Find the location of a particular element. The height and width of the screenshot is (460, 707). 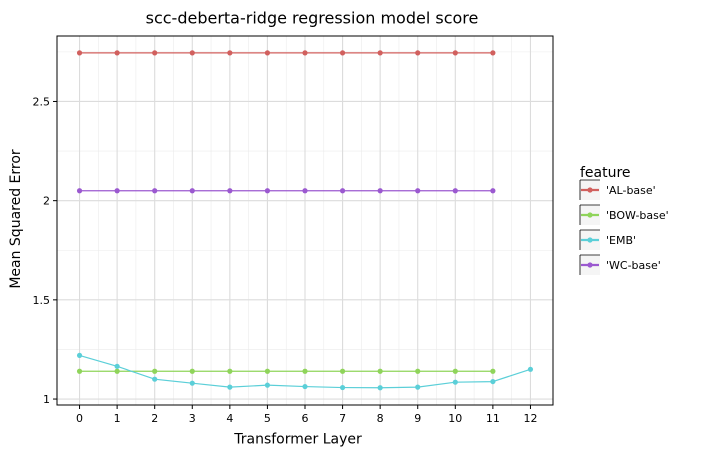

legend-item-emb: 'EMB' is located at coordinates (607, 239).